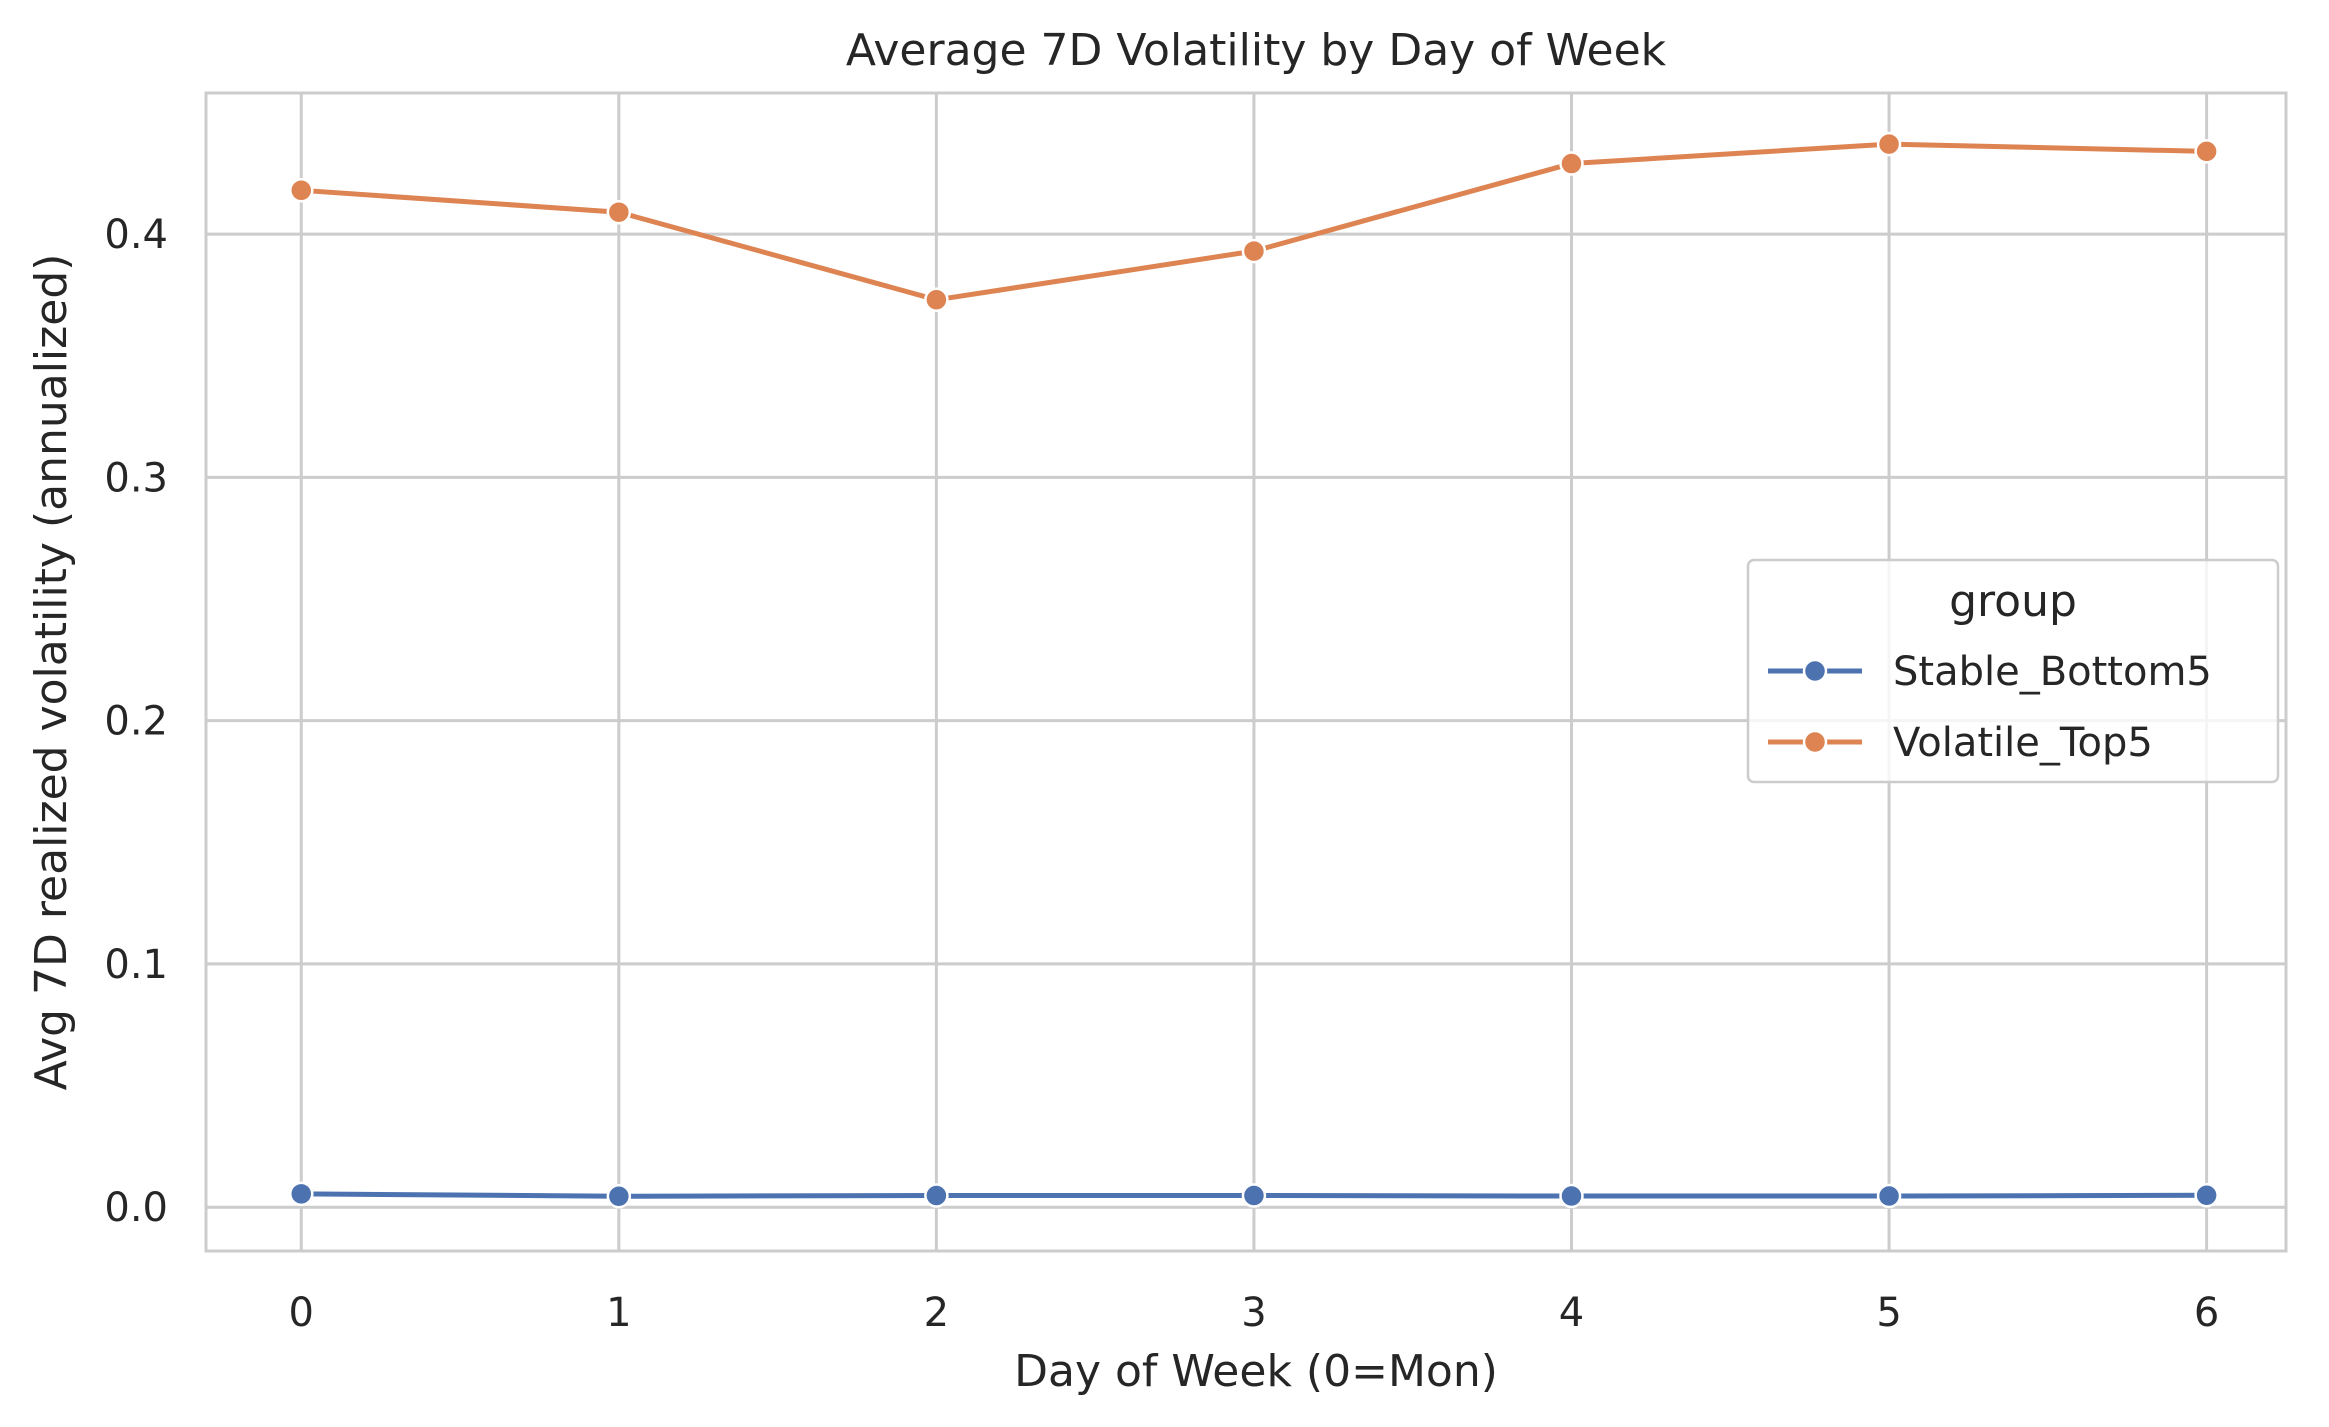 Image resolution: width=2329 pixels, height=1427 pixels. What do you see at coordinates (51, 672) in the screenshot?
I see `y-axis-label: Avg 7D realized volatility (annualized)` at bounding box center [51, 672].